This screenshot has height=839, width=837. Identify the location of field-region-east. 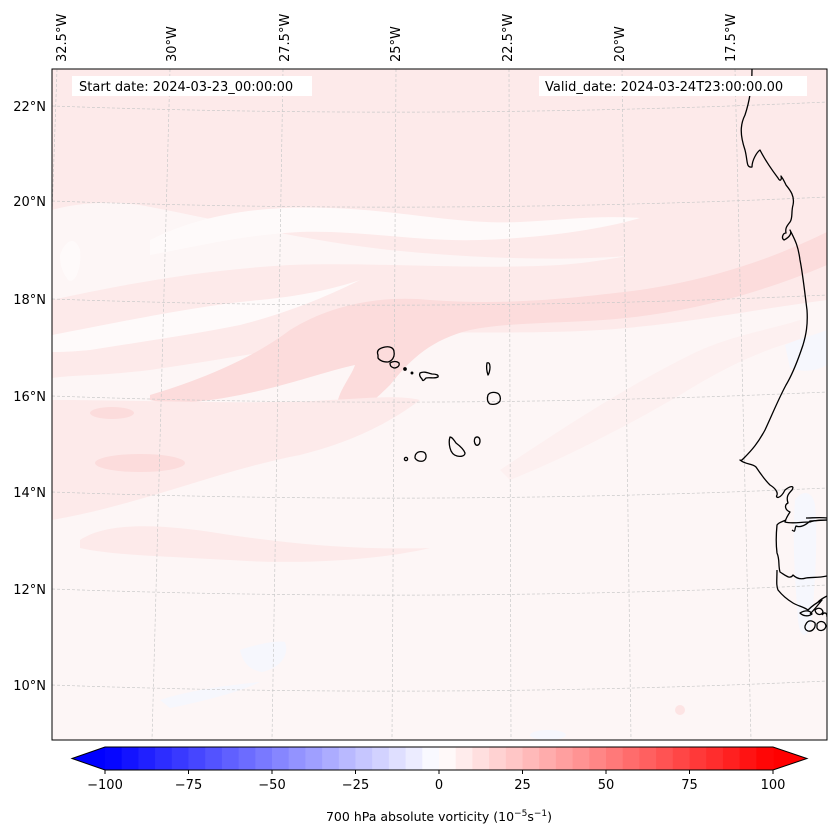
(650, 400).